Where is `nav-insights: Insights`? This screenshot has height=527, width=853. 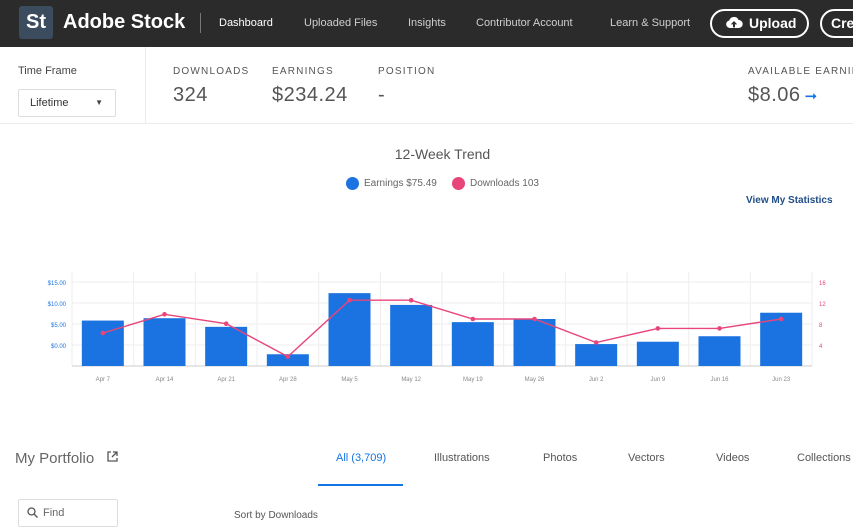
nav-insights: Insights is located at coordinates (427, 23).